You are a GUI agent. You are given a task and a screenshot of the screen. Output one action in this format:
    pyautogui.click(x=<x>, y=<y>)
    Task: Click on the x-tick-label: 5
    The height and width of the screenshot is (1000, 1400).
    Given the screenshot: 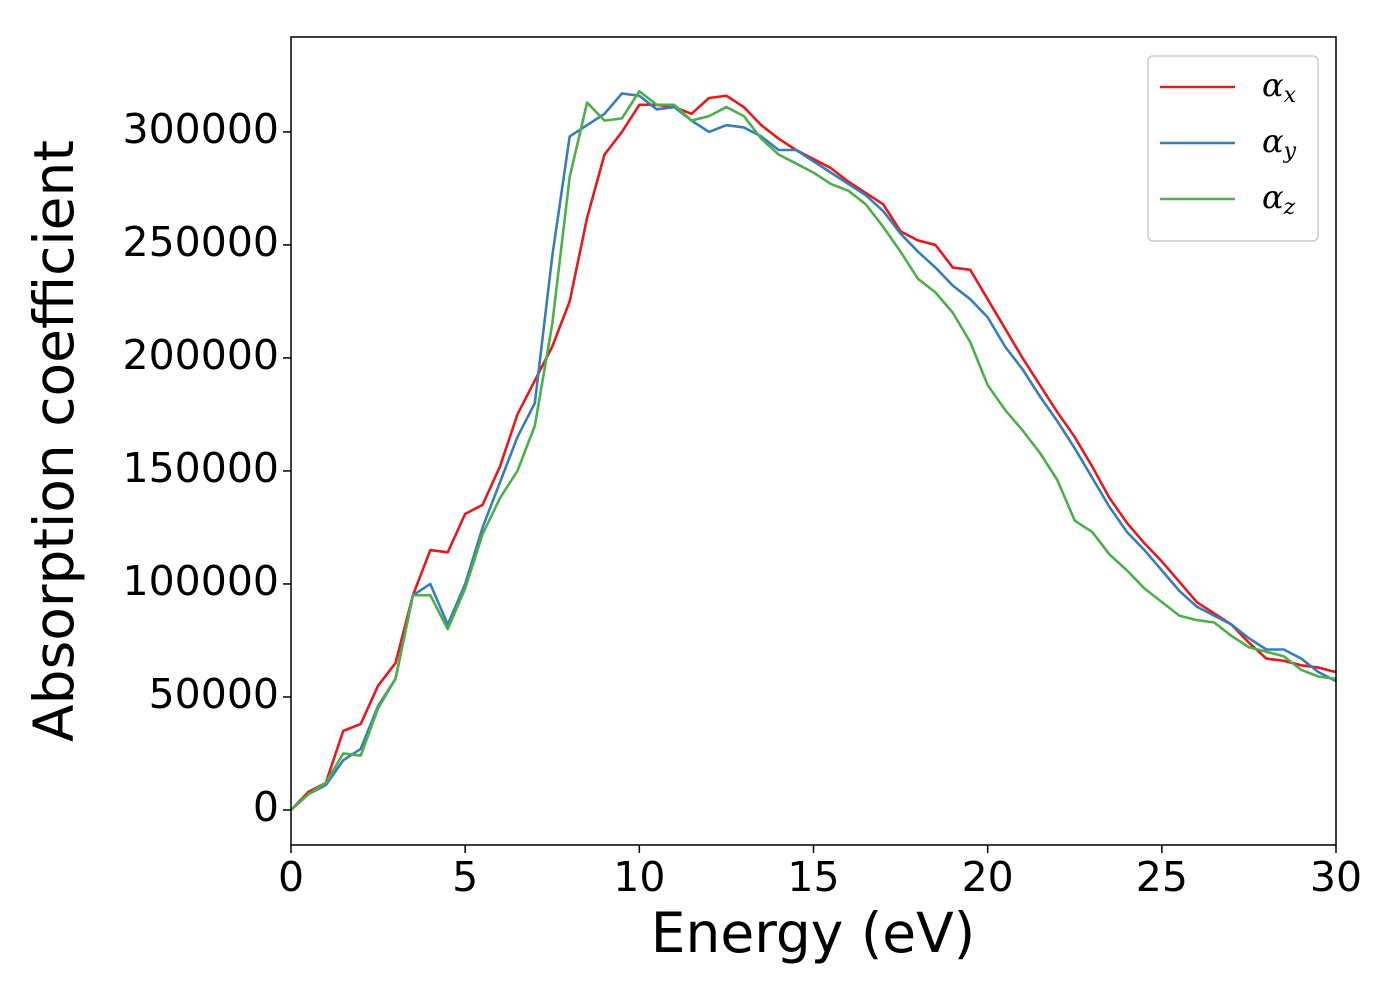 What is the action you would take?
    pyautogui.click(x=465, y=877)
    